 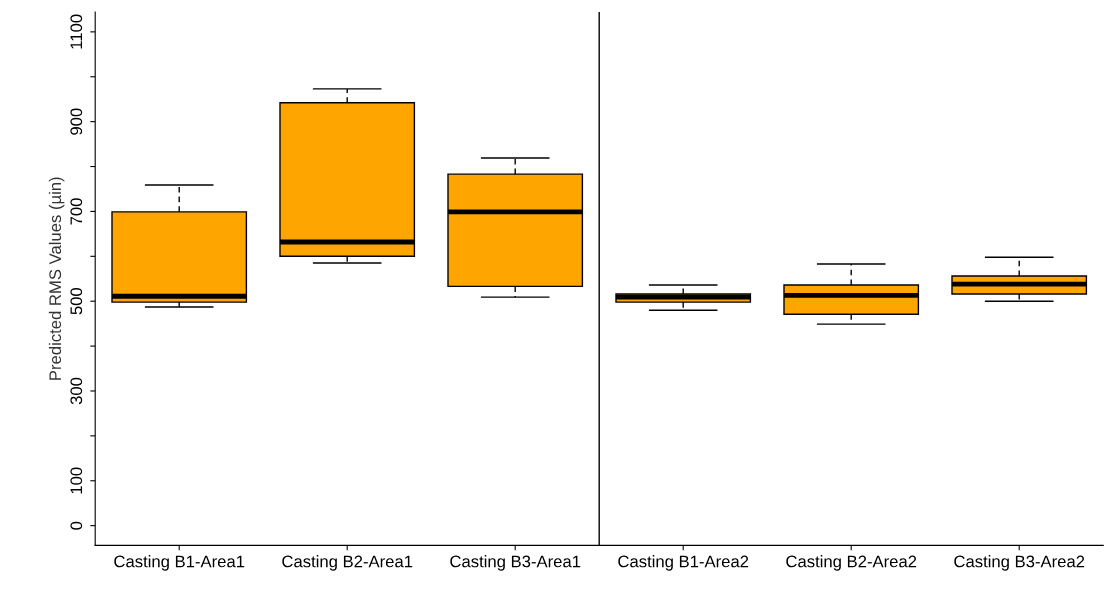 What do you see at coordinates (76, 391) in the screenshot?
I see `y-tick-label: 300` at bounding box center [76, 391].